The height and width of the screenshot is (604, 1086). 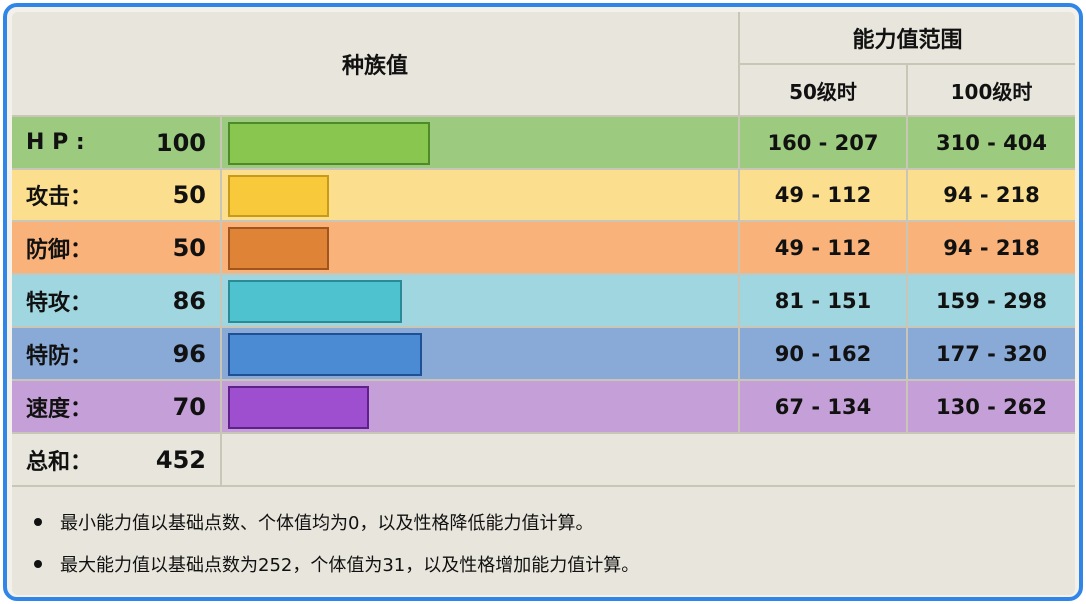 I want to click on lv100-header: 100级时, so click(x=991, y=91).